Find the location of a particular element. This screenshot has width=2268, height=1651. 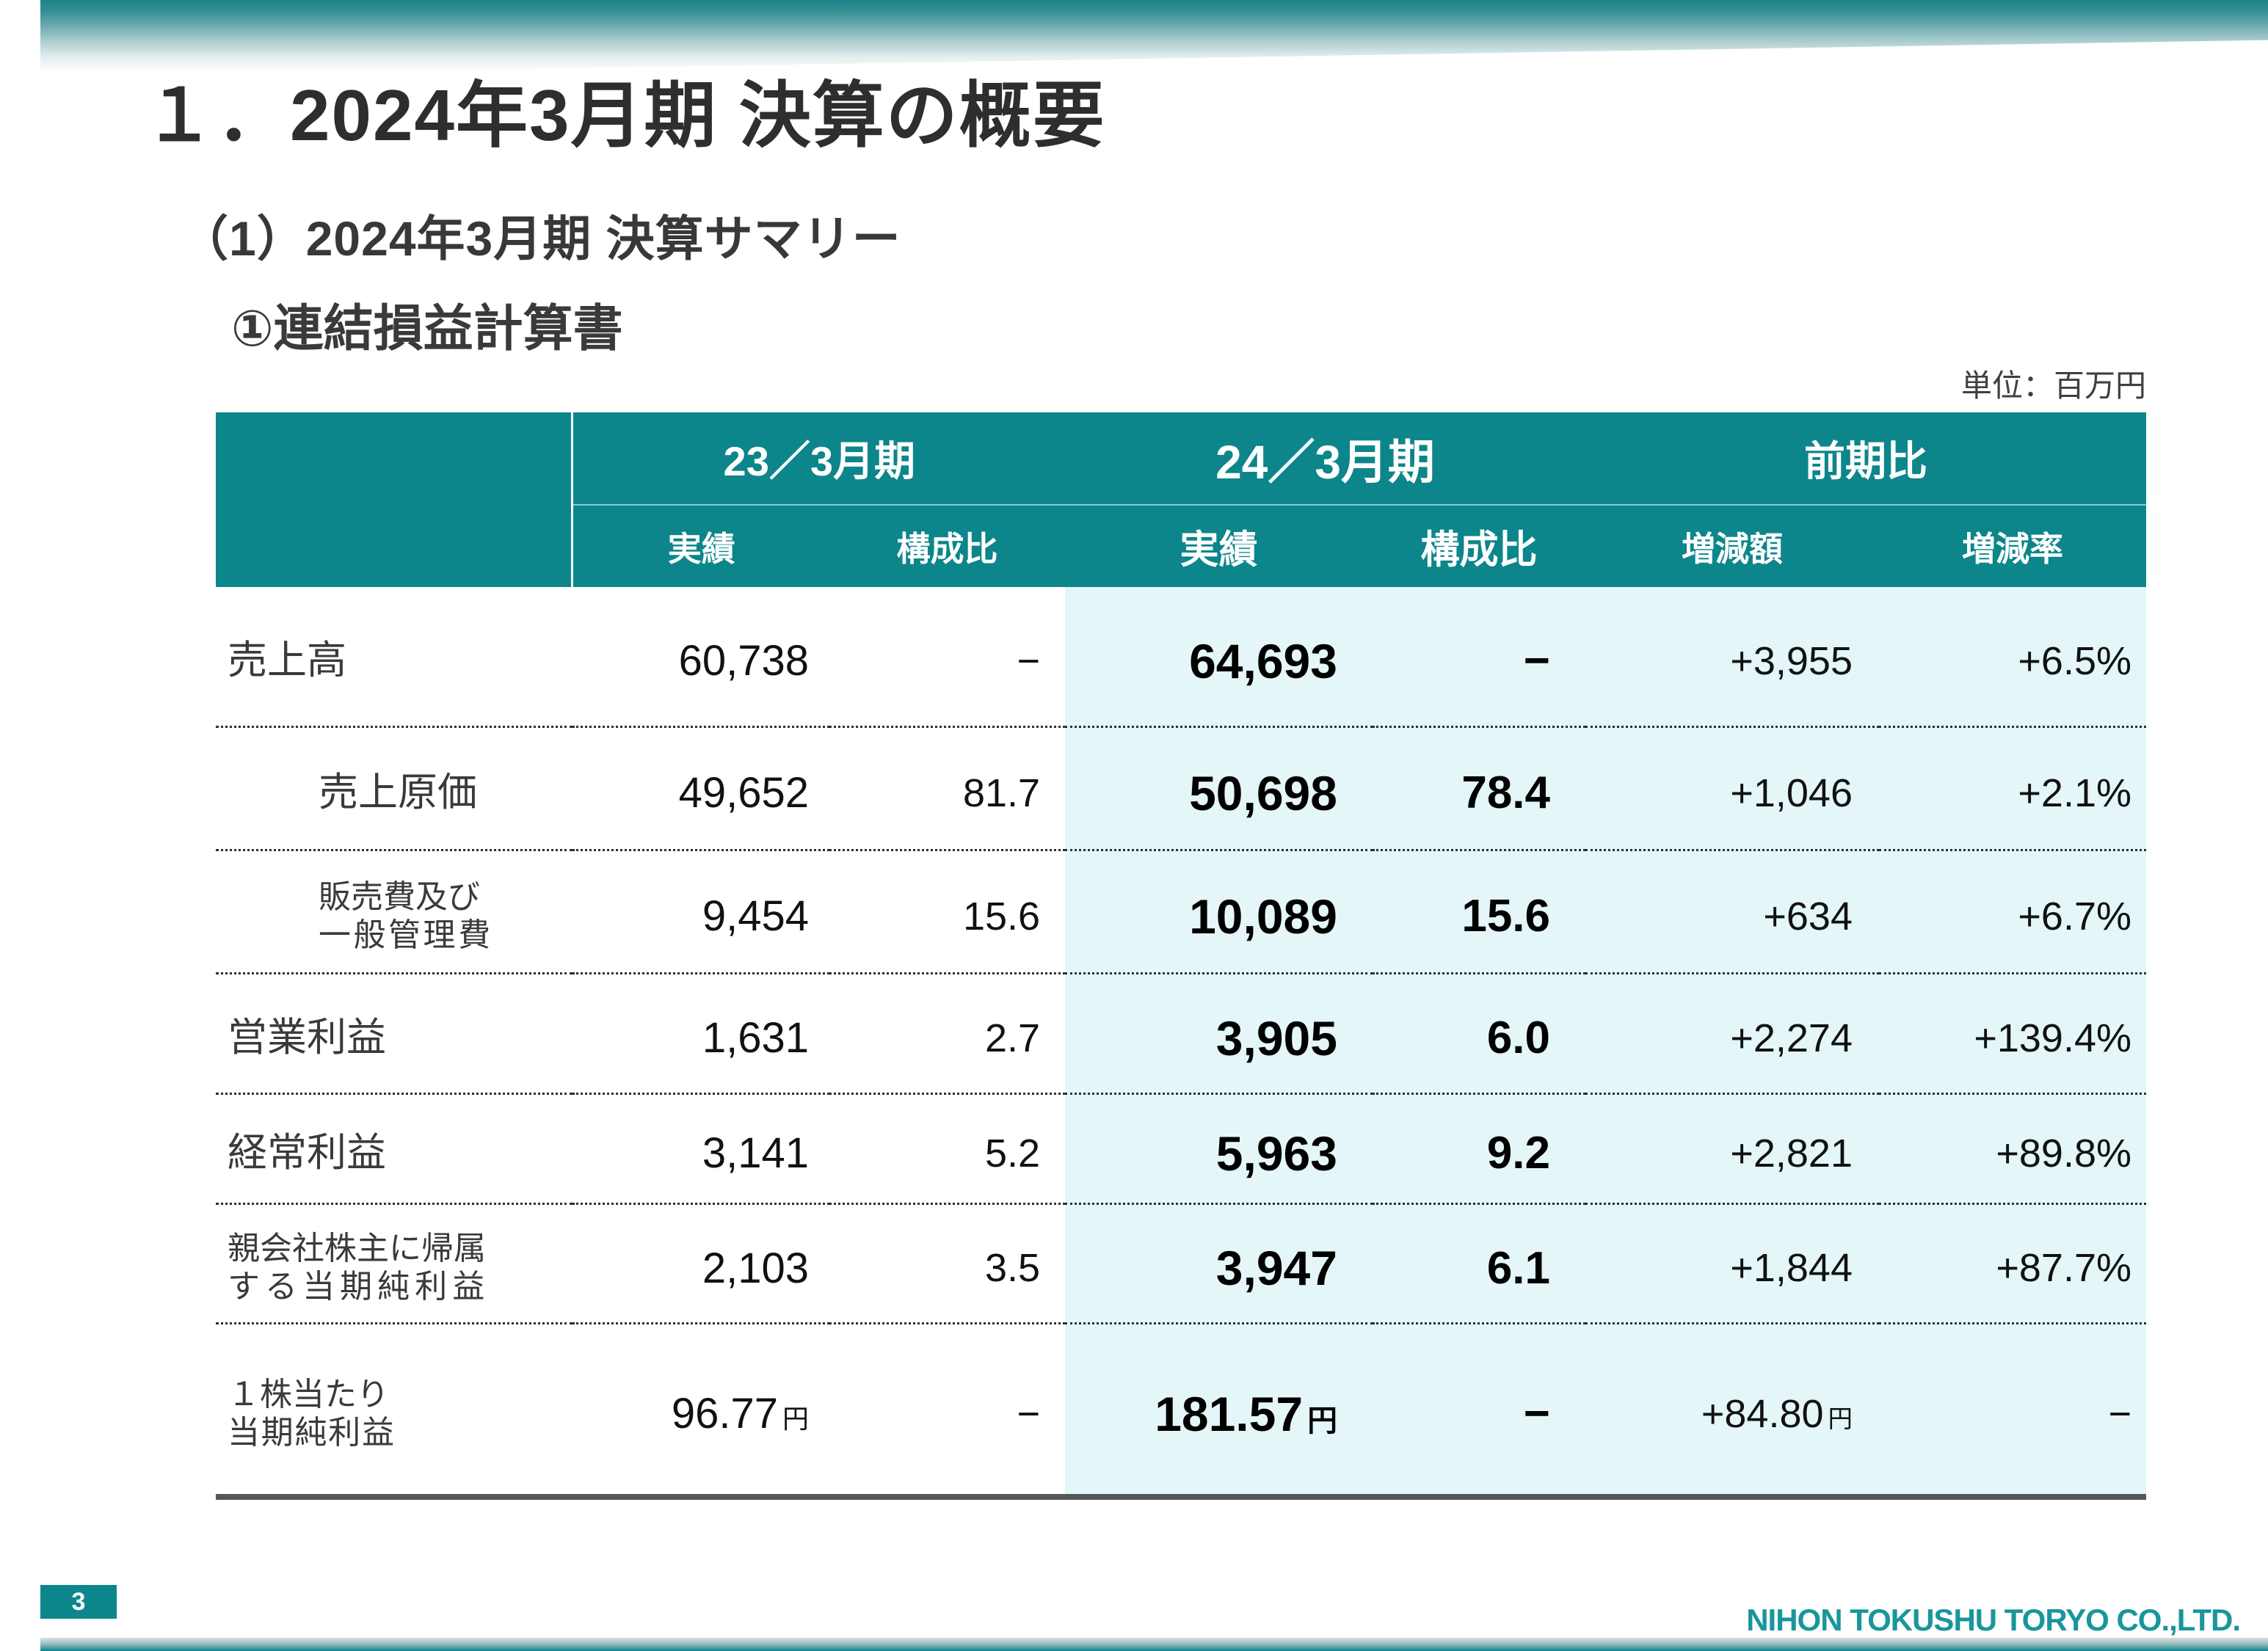

fy24-actual-cell: 5,963 is located at coordinates (1219, 1149).